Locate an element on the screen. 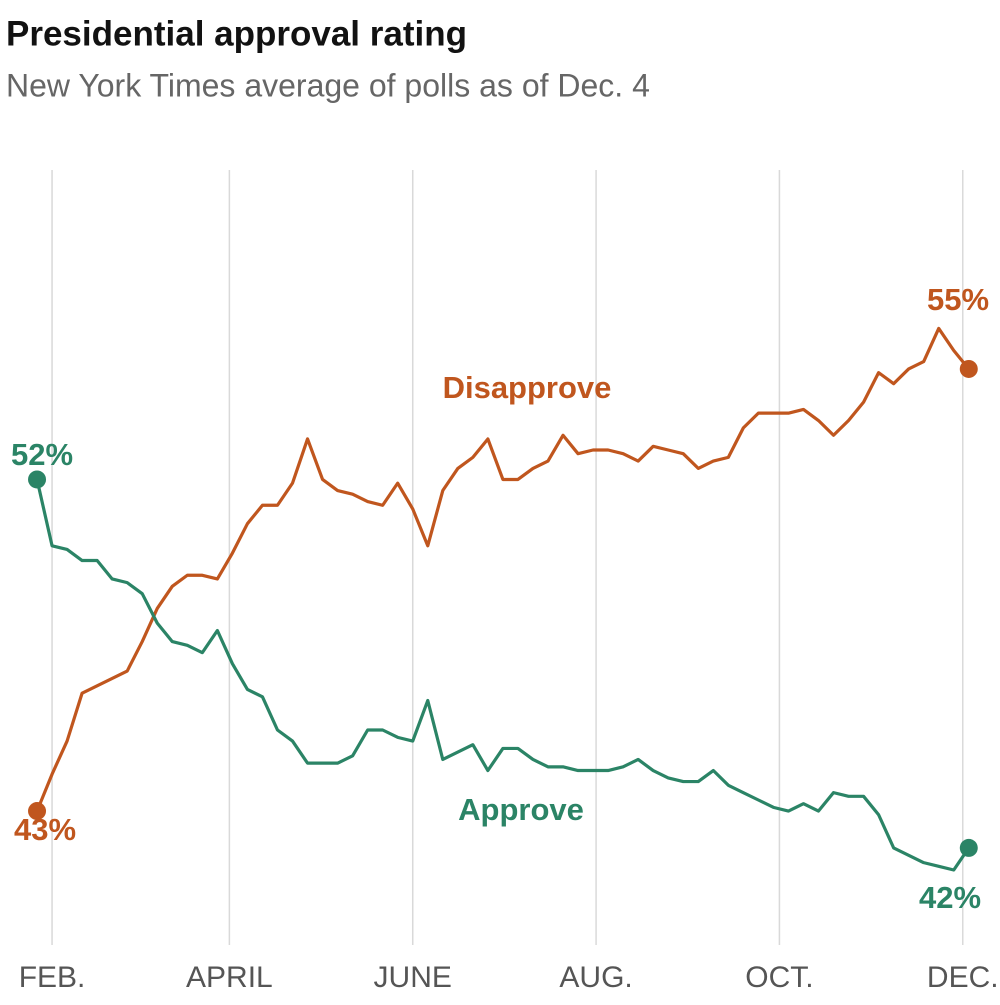 The image size is (1000, 1005). series-label: Approve is located at coordinates (521, 809).